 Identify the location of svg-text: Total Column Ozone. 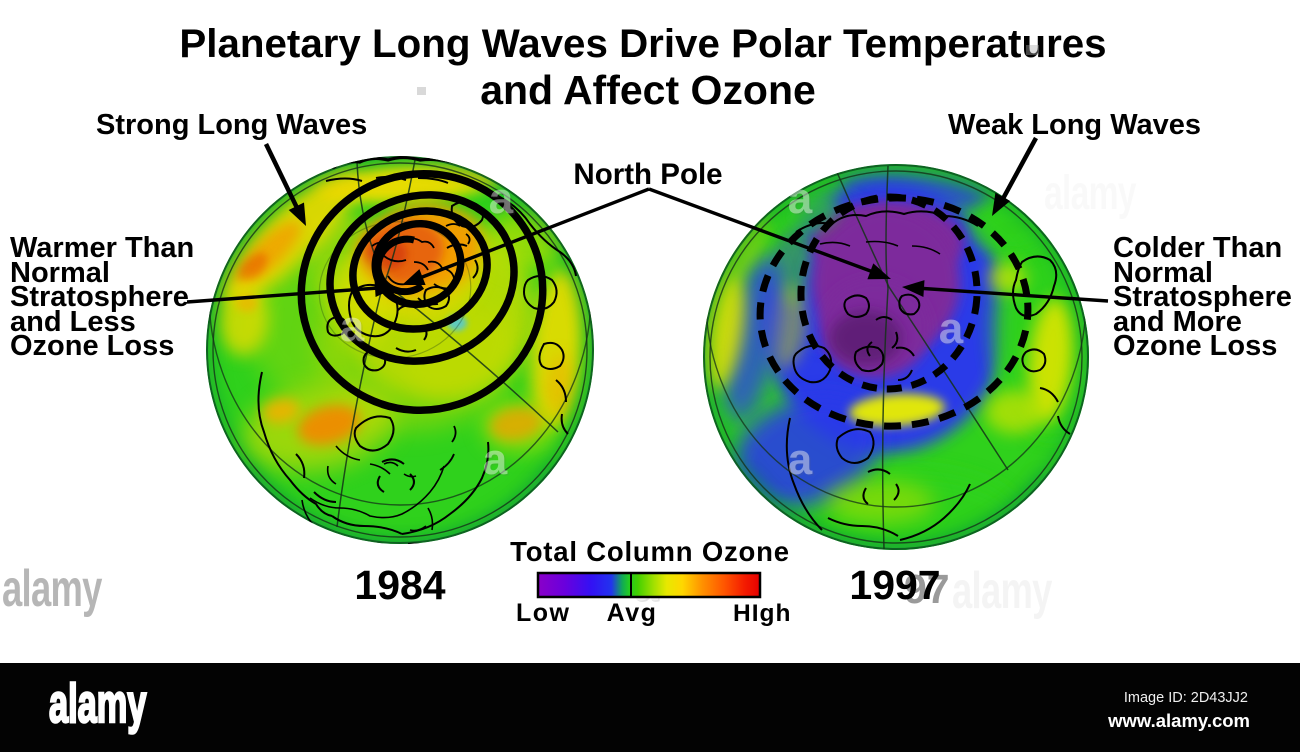
(650, 551).